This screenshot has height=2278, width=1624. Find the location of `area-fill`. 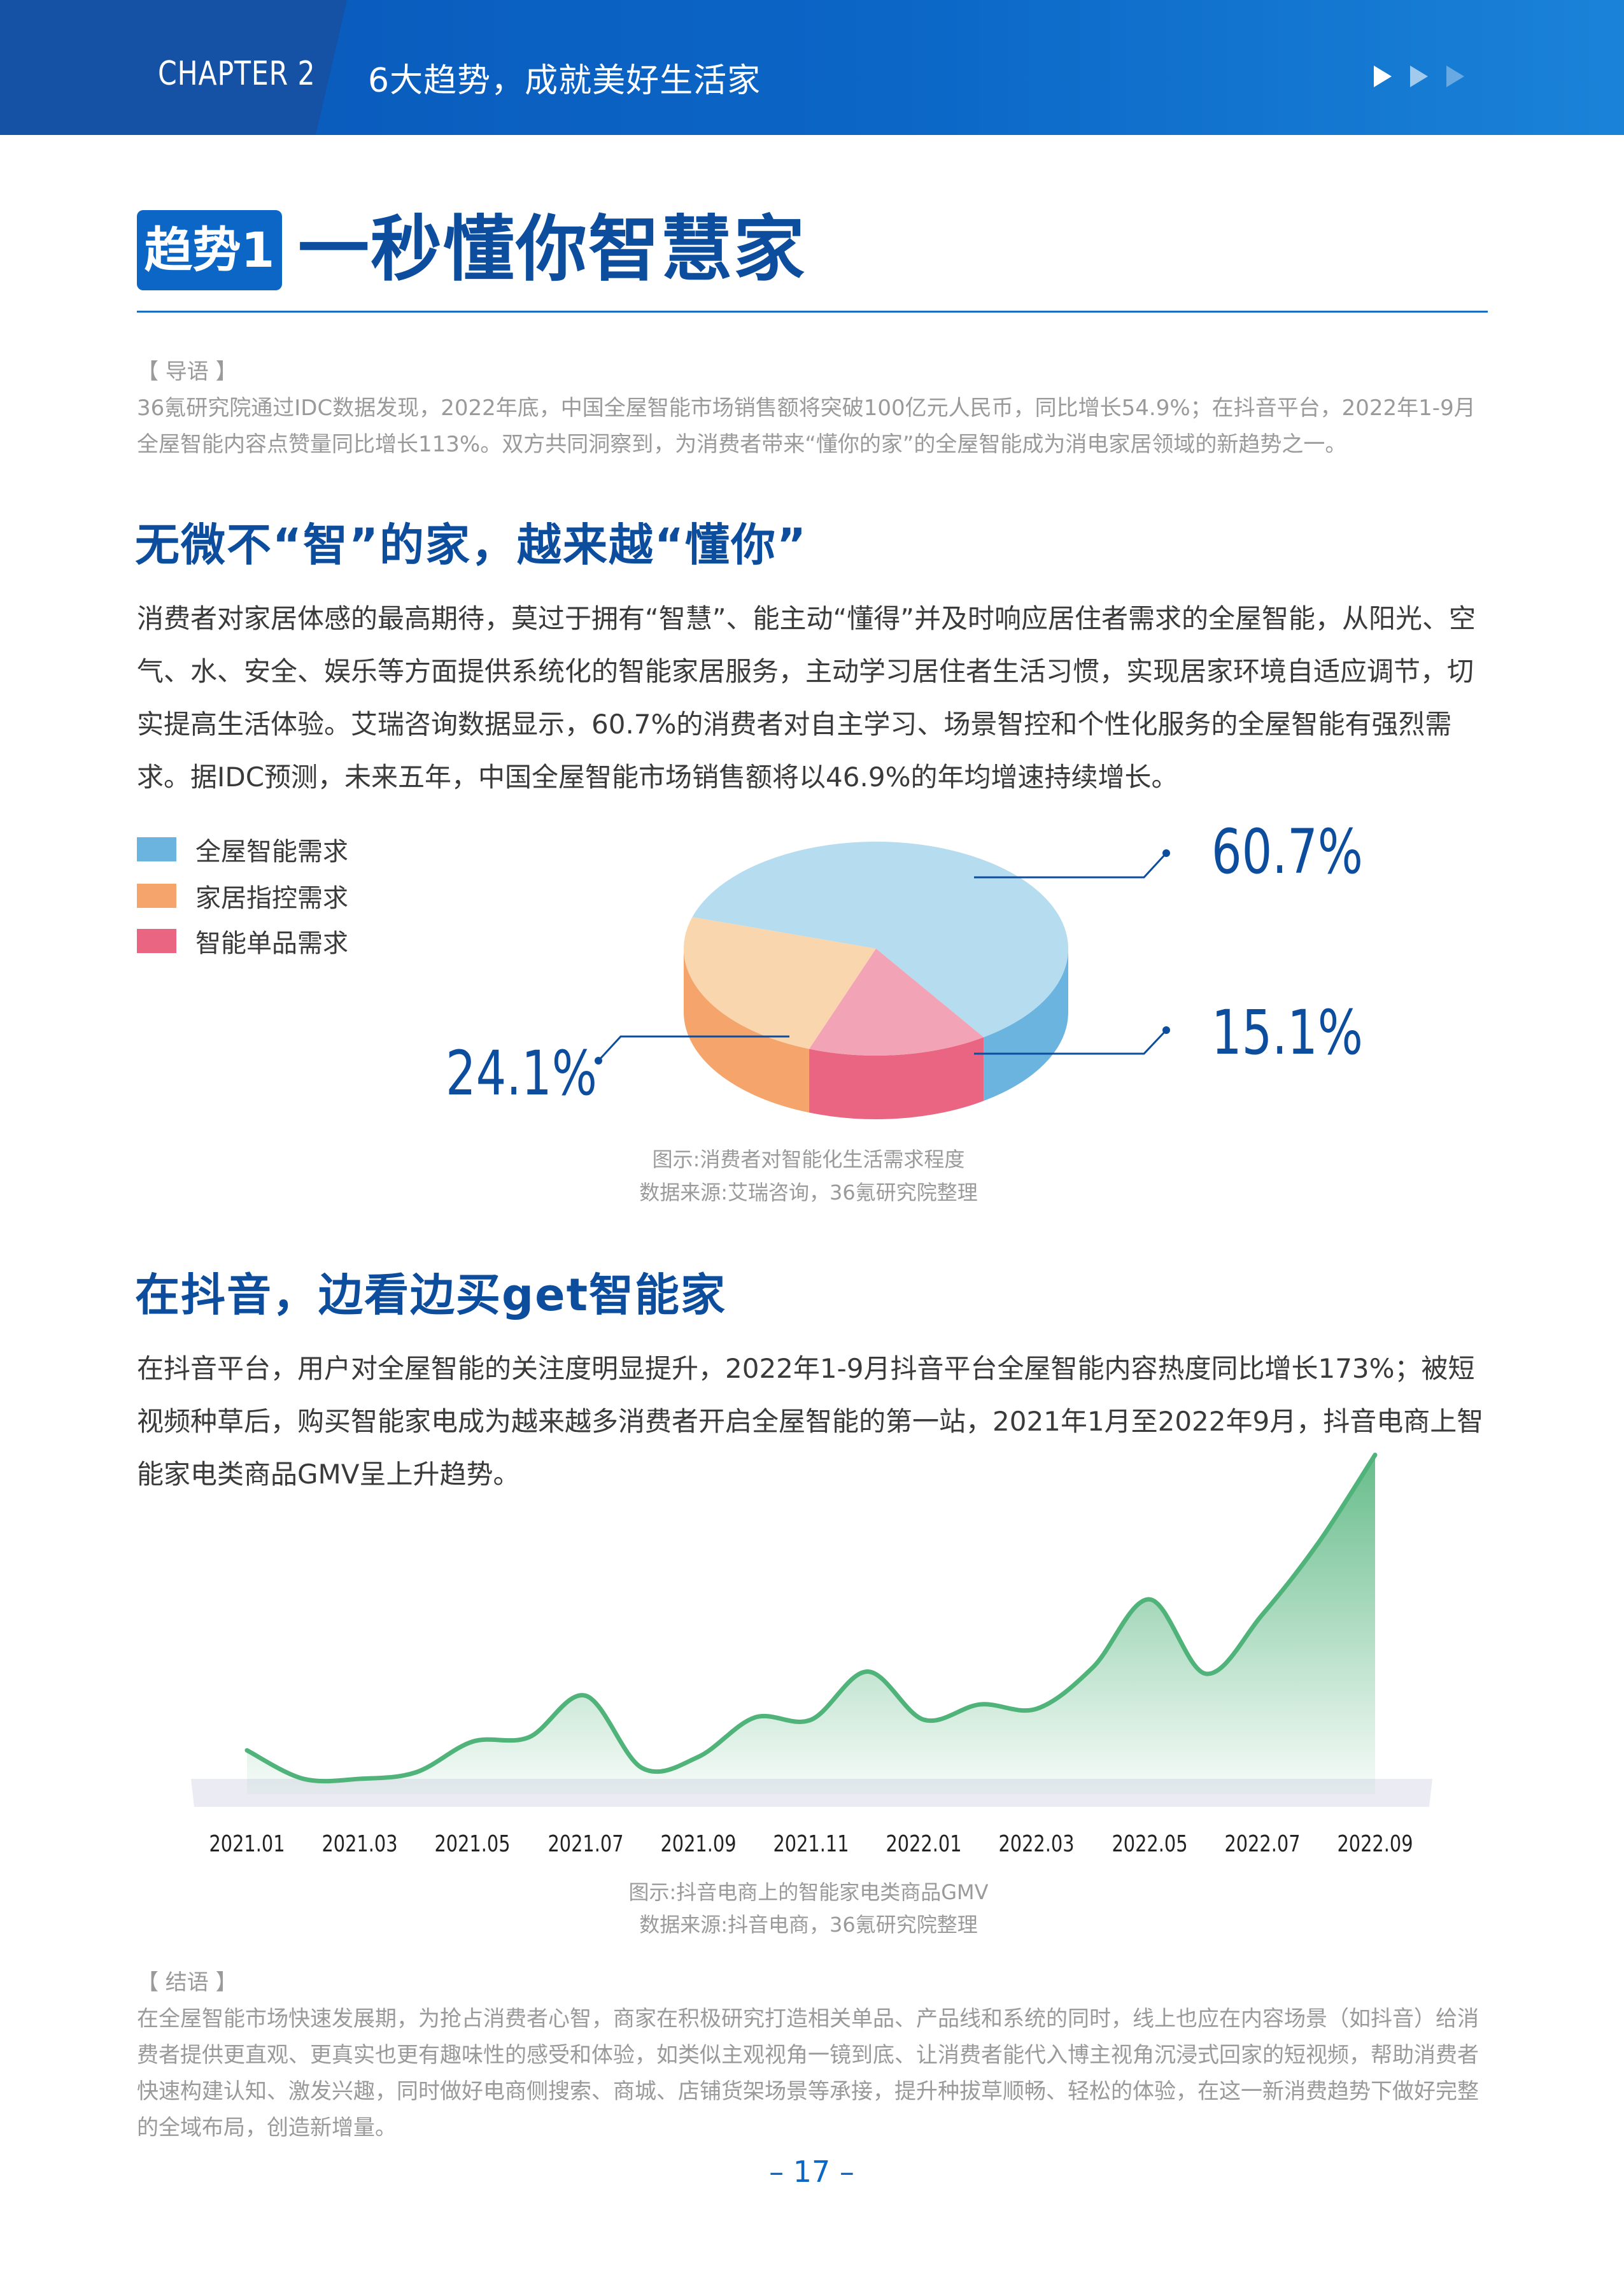

area-fill is located at coordinates (811, 1624).